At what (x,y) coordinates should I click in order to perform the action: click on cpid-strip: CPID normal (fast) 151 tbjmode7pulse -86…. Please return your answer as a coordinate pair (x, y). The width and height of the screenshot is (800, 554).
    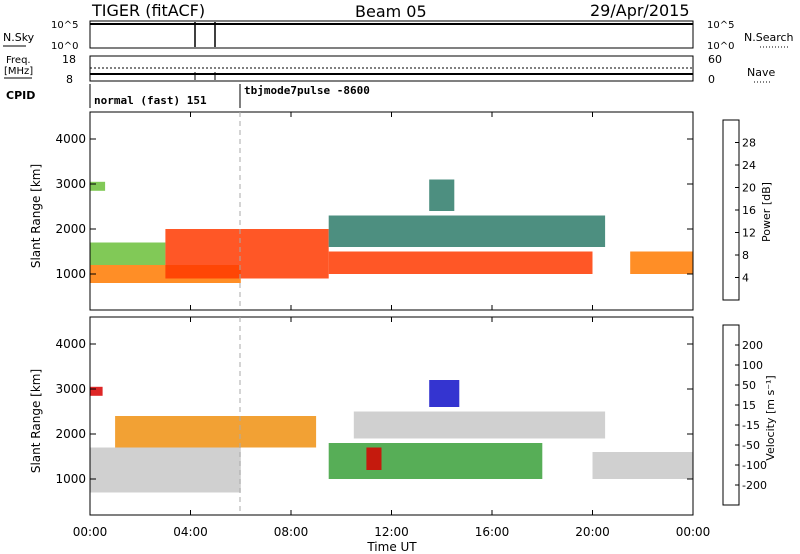
    Looking at the image, I should click on (188, 96).